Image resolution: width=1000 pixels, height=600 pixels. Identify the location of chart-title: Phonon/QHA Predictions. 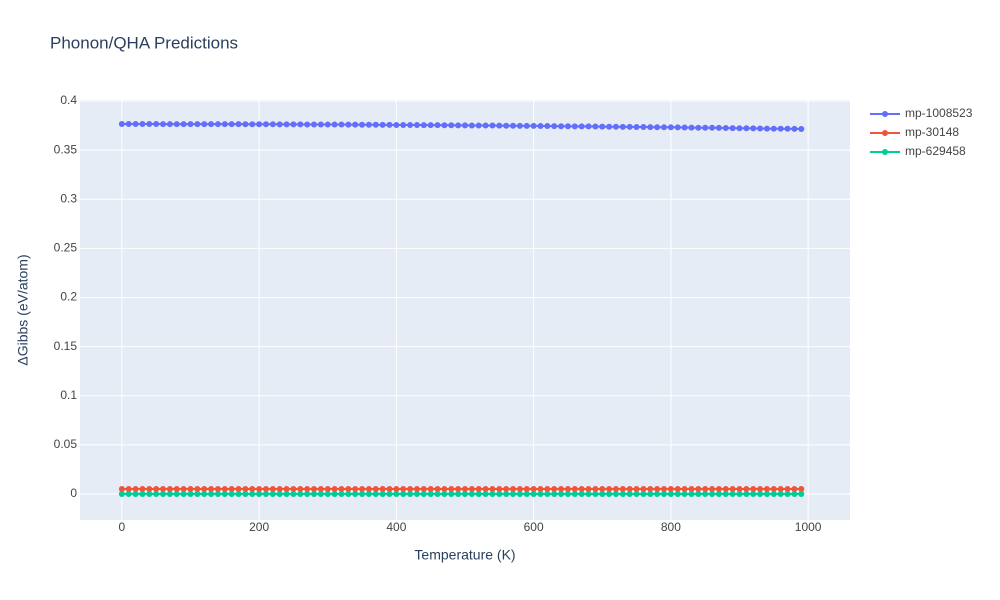
(144, 42).